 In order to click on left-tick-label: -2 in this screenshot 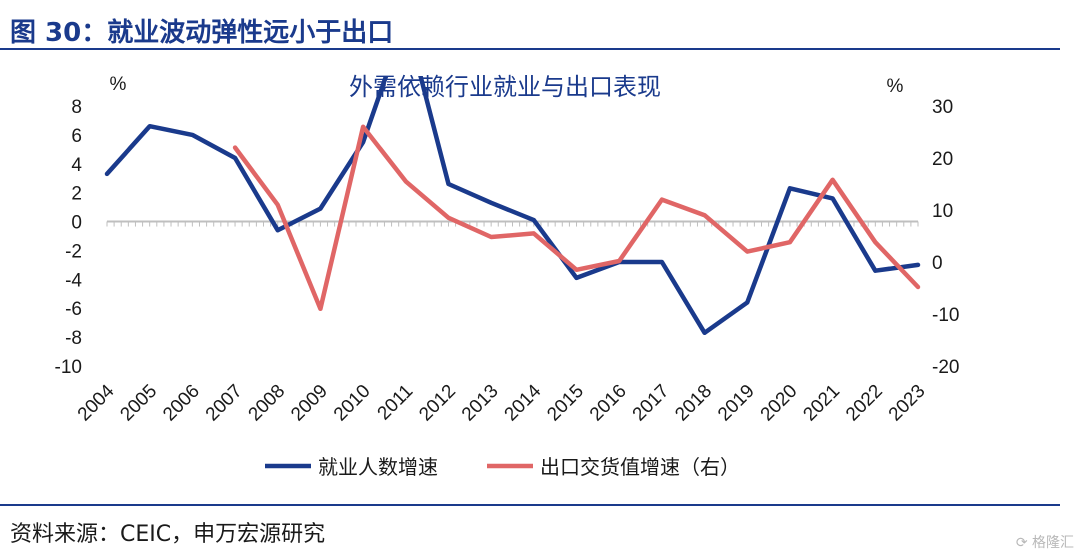, I will do `click(73, 251)`.